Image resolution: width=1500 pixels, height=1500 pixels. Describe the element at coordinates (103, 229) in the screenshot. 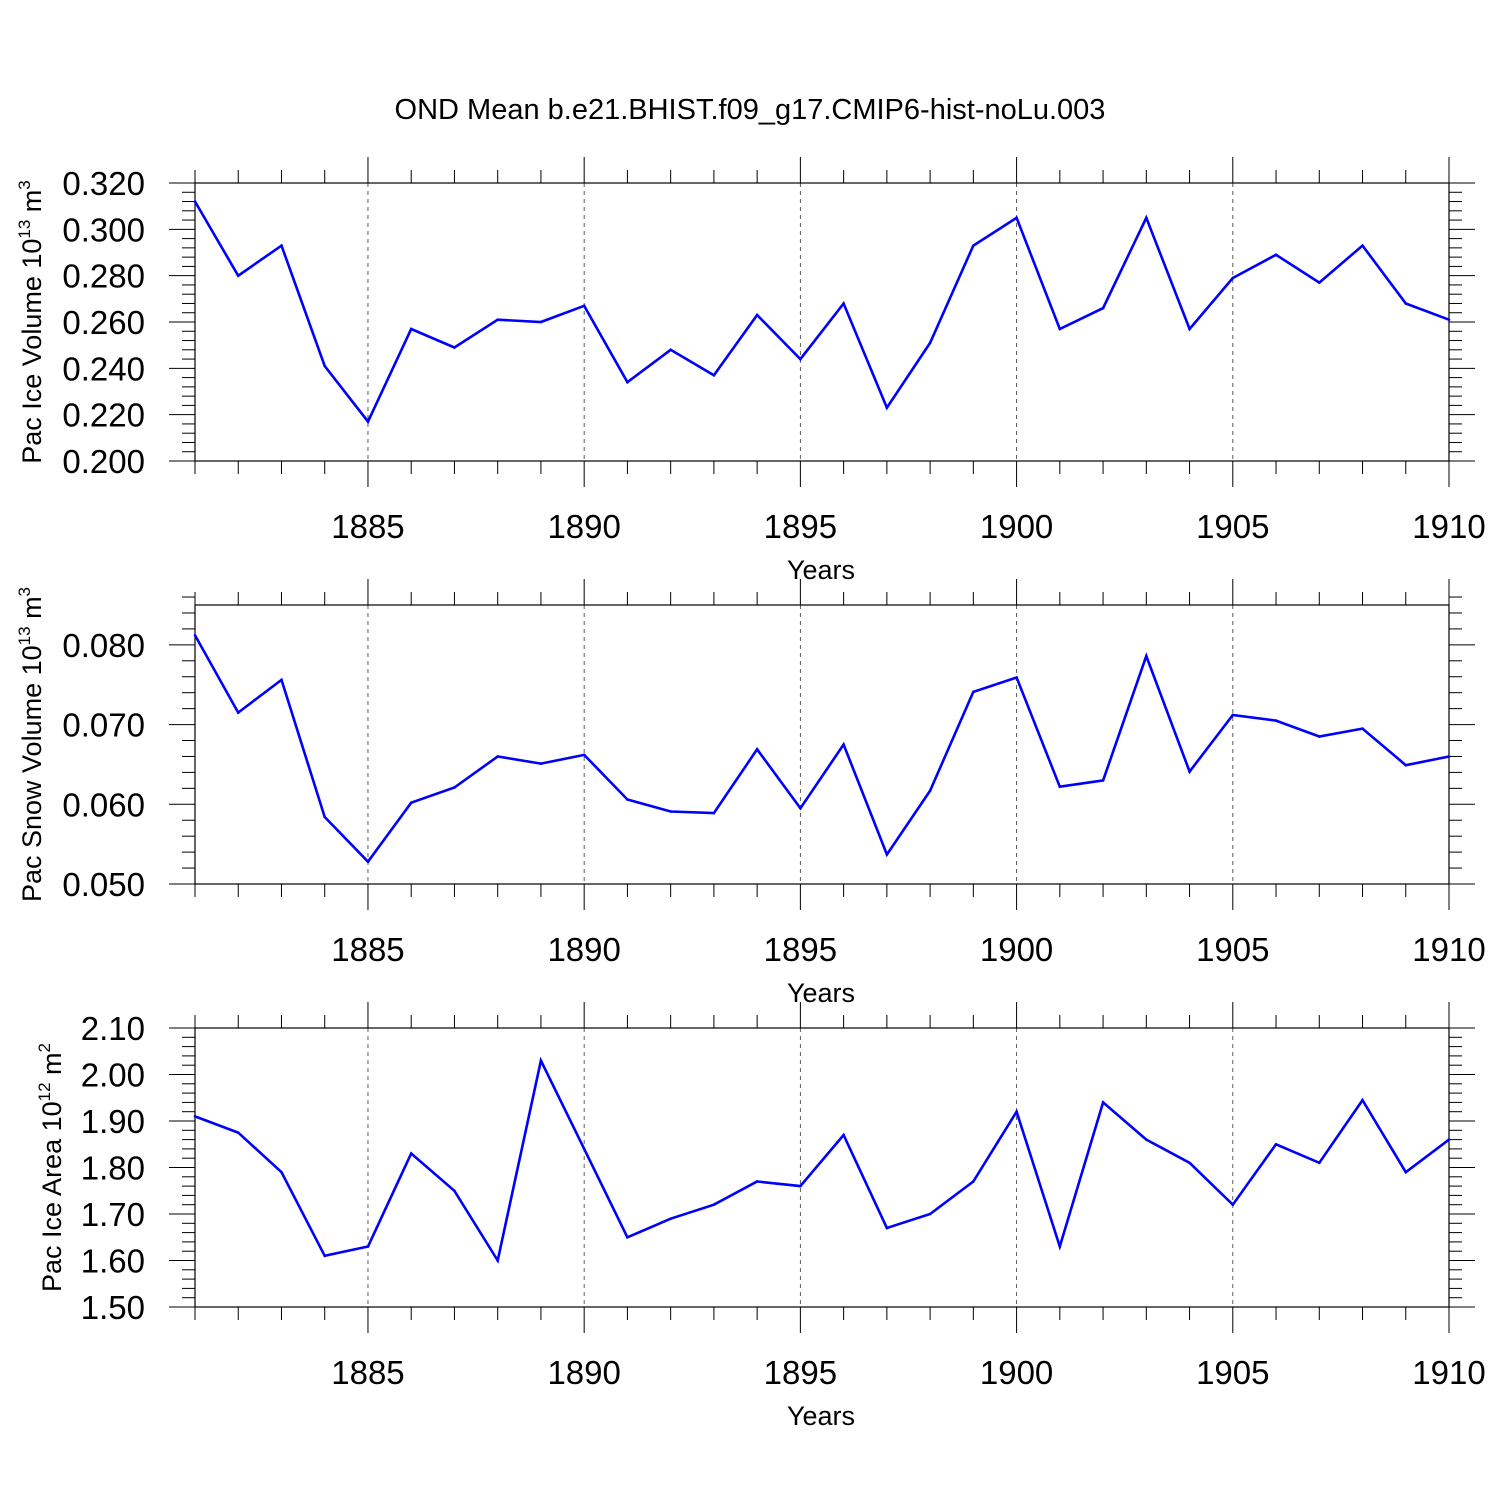

I see `y-tick-label: 0.300` at that location.